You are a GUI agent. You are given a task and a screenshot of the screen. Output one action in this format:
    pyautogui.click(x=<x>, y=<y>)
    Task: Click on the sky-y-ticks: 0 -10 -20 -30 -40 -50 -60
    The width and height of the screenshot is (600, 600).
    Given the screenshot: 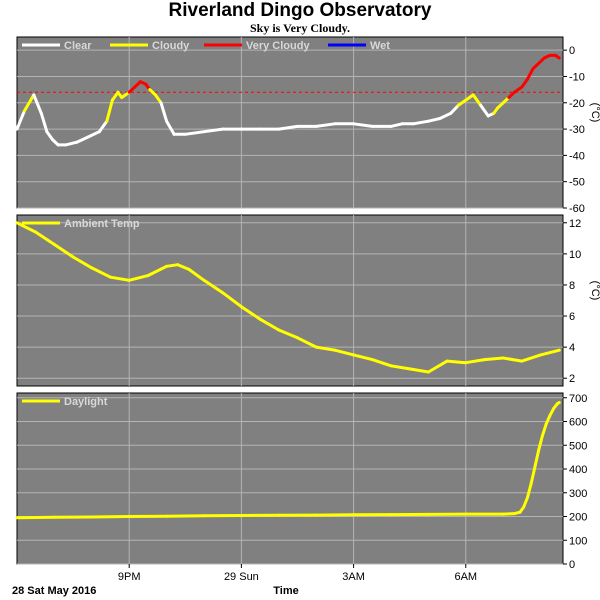 What is the action you would take?
    pyautogui.click(x=574, y=130)
    